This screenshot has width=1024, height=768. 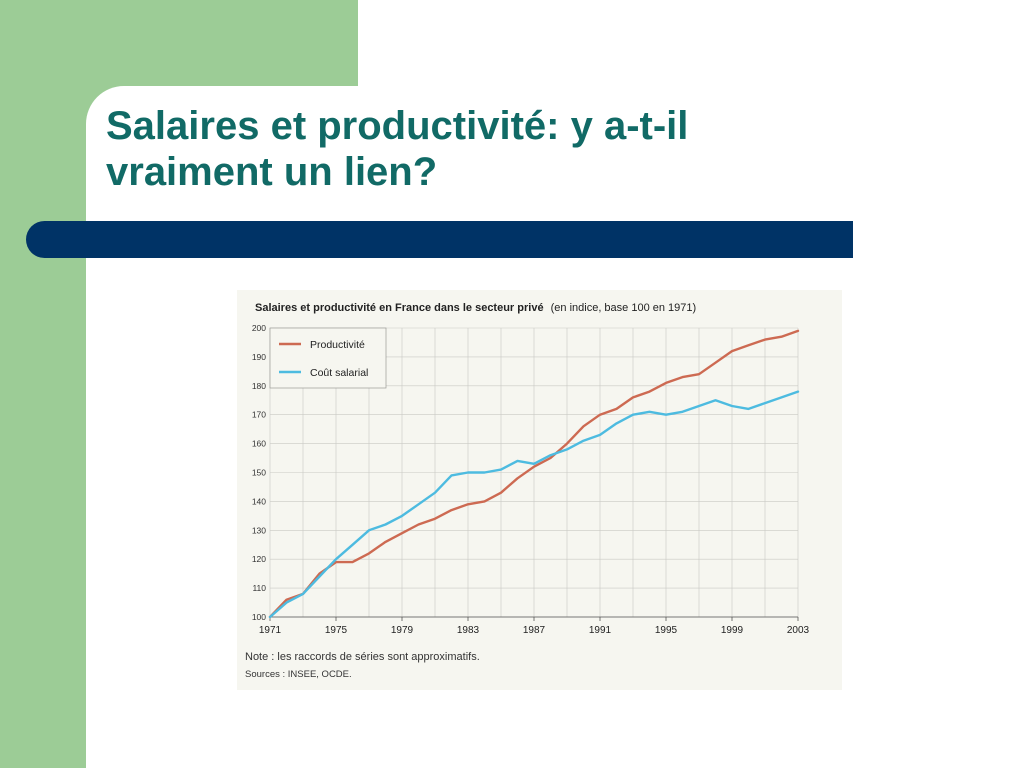 I want to click on y-tick-label: 130, so click(x=259, y=530).